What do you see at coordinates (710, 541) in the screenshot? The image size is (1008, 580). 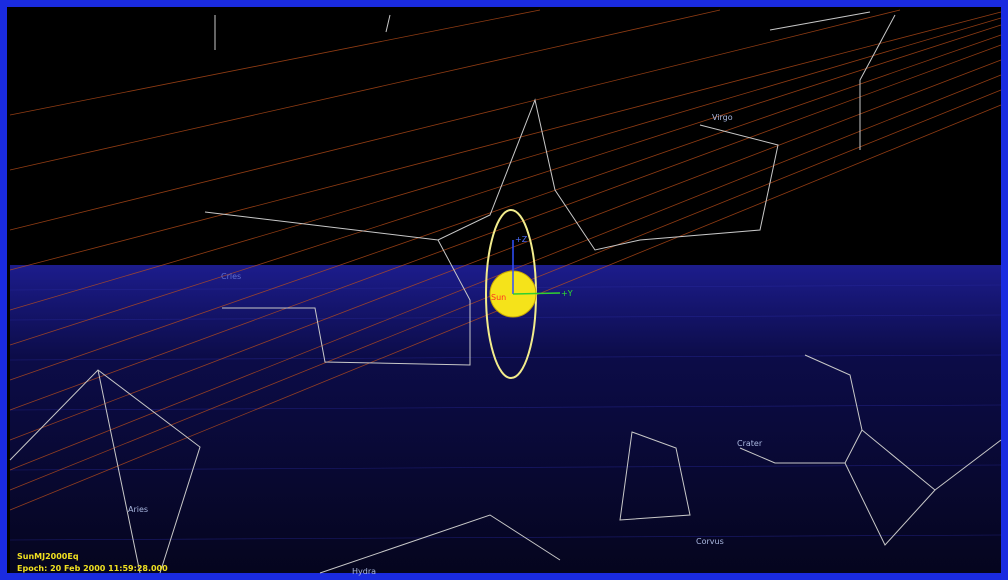 I see `constellation-label: Corvus` at bounding box center [710, 541].